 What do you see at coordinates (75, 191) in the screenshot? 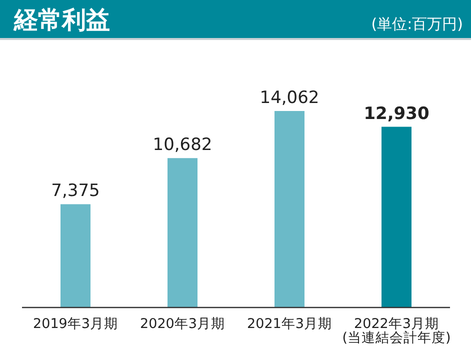
I see `data-label: 7,375` at bounding box center [75, 191].